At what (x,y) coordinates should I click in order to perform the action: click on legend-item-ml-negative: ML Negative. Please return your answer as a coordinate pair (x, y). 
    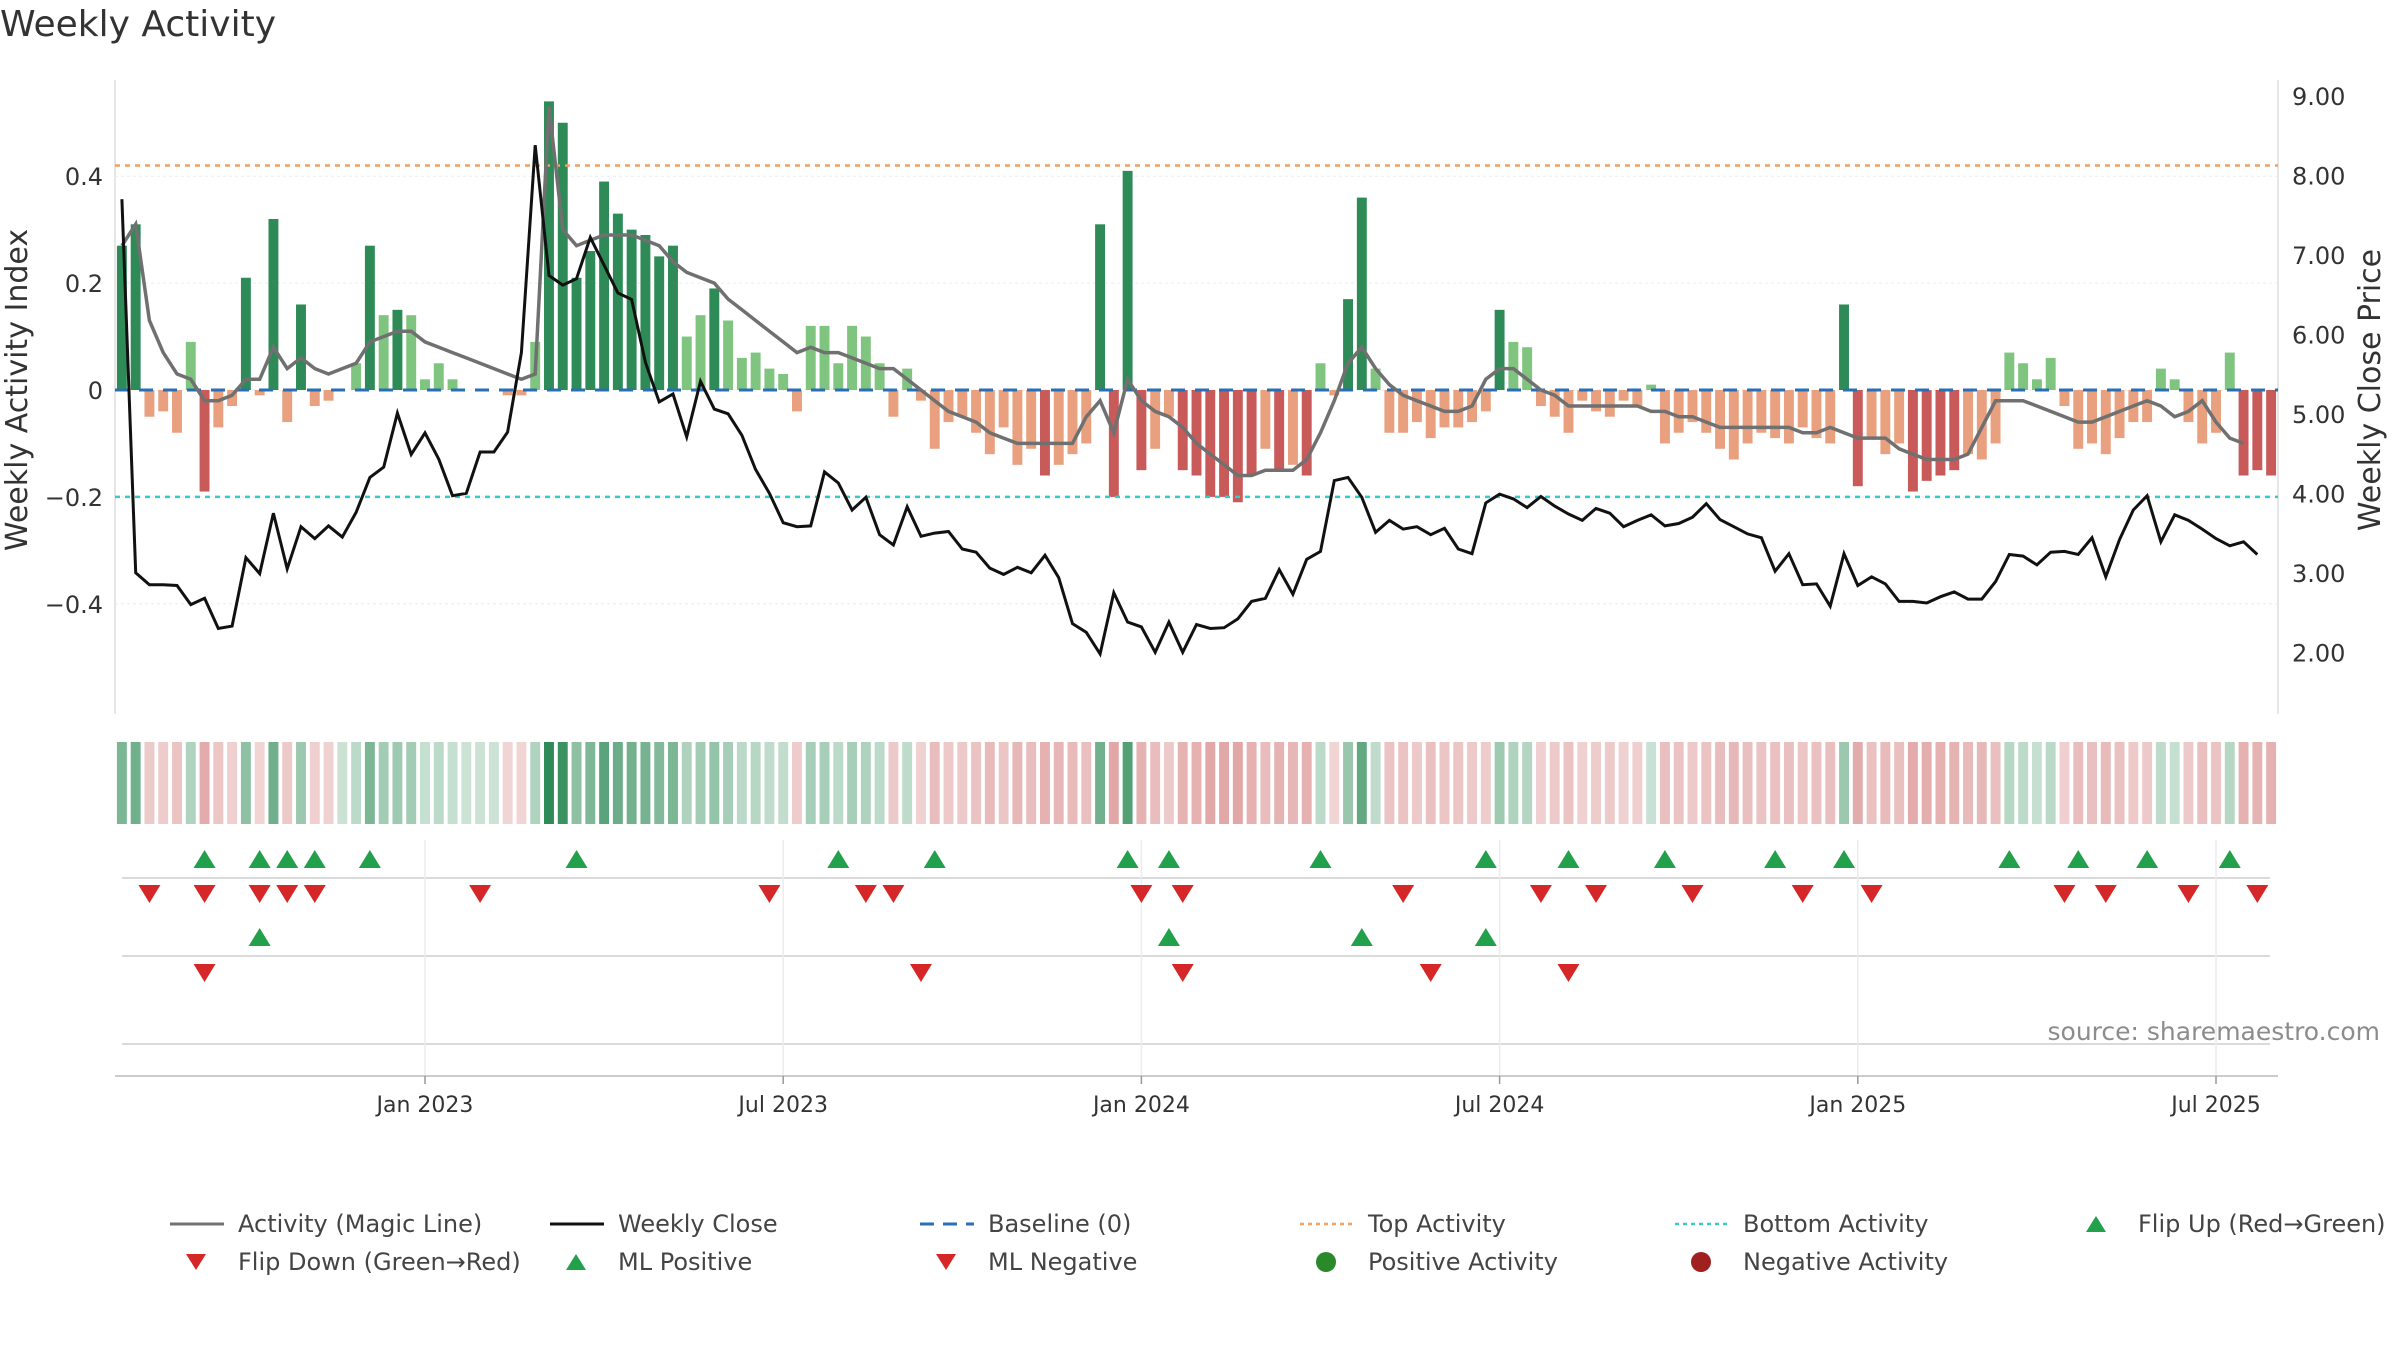
    Looking at the image, I should click on (1026, 1262).